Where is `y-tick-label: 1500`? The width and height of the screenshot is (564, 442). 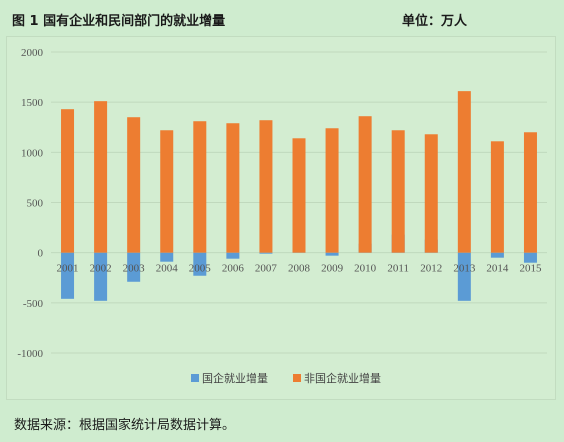 y-tick-label: 1500 is located at coordinates (32, 103).